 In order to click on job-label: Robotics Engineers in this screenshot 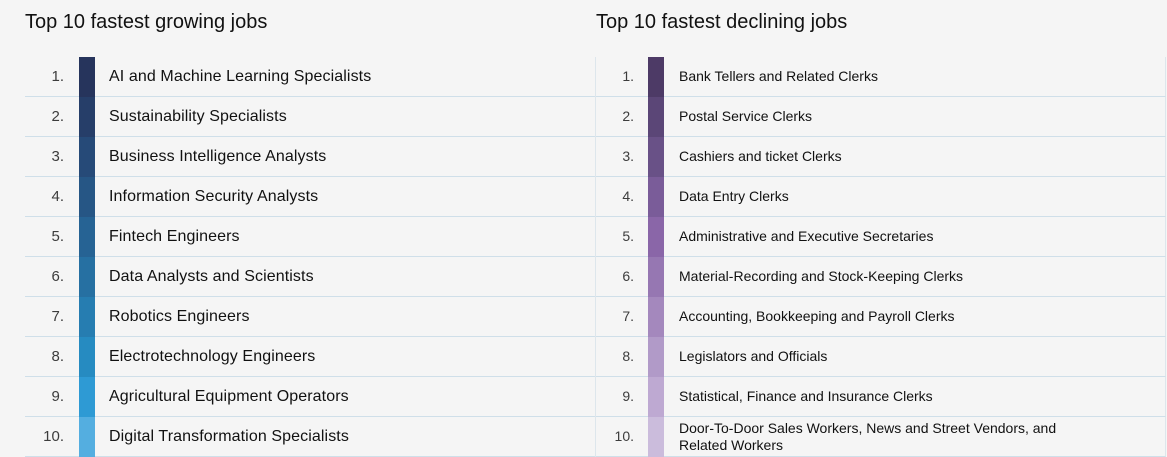, I will do `click(179, 316)`.